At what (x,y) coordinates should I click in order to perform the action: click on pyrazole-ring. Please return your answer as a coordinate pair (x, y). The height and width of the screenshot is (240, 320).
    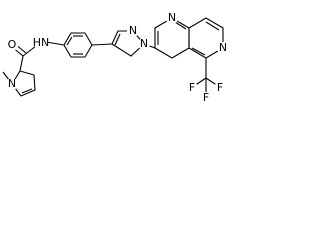
    Looking at the image, I should click on (128, 43).